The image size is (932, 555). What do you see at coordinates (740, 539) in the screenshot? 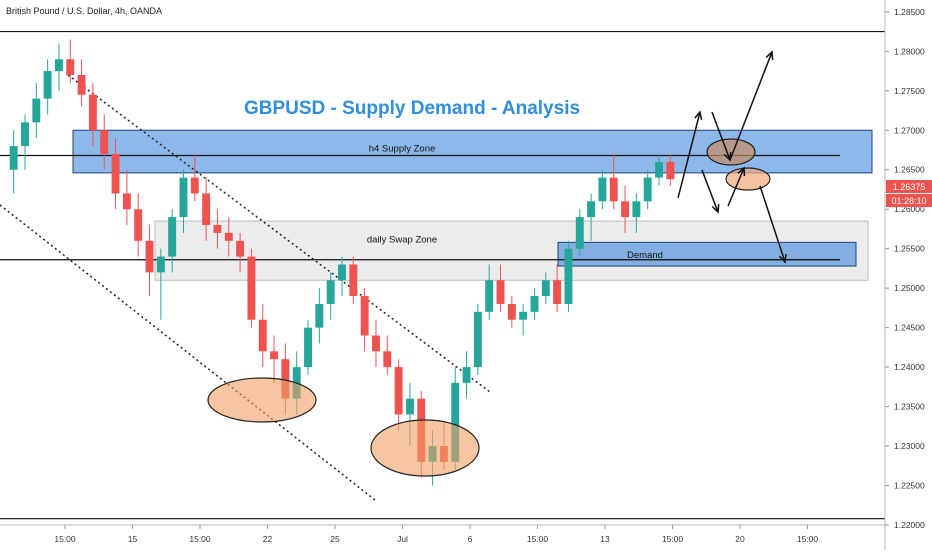
I see `time-tick-label: 20` at bounding box center [740, 539].